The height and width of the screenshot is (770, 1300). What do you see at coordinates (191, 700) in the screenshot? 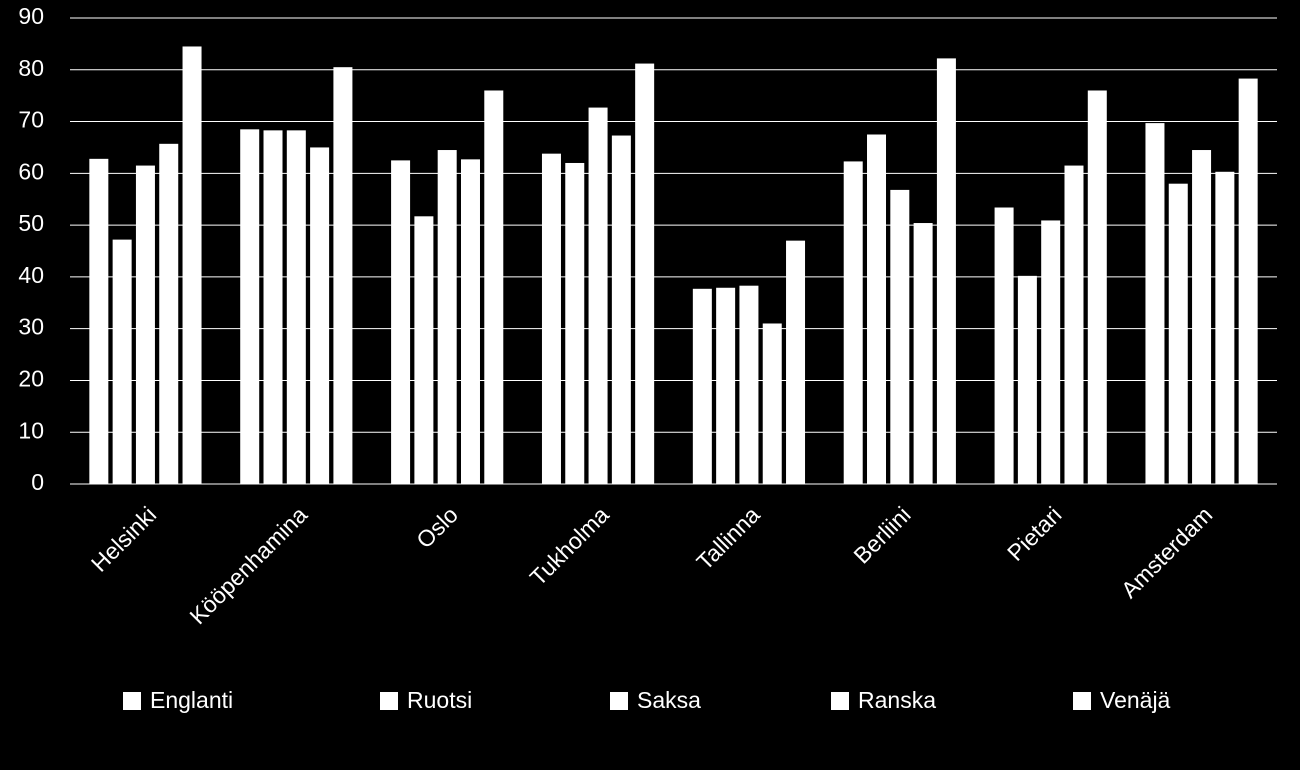
I see `legend-label: Englanti` at bounding box center [191, 700].